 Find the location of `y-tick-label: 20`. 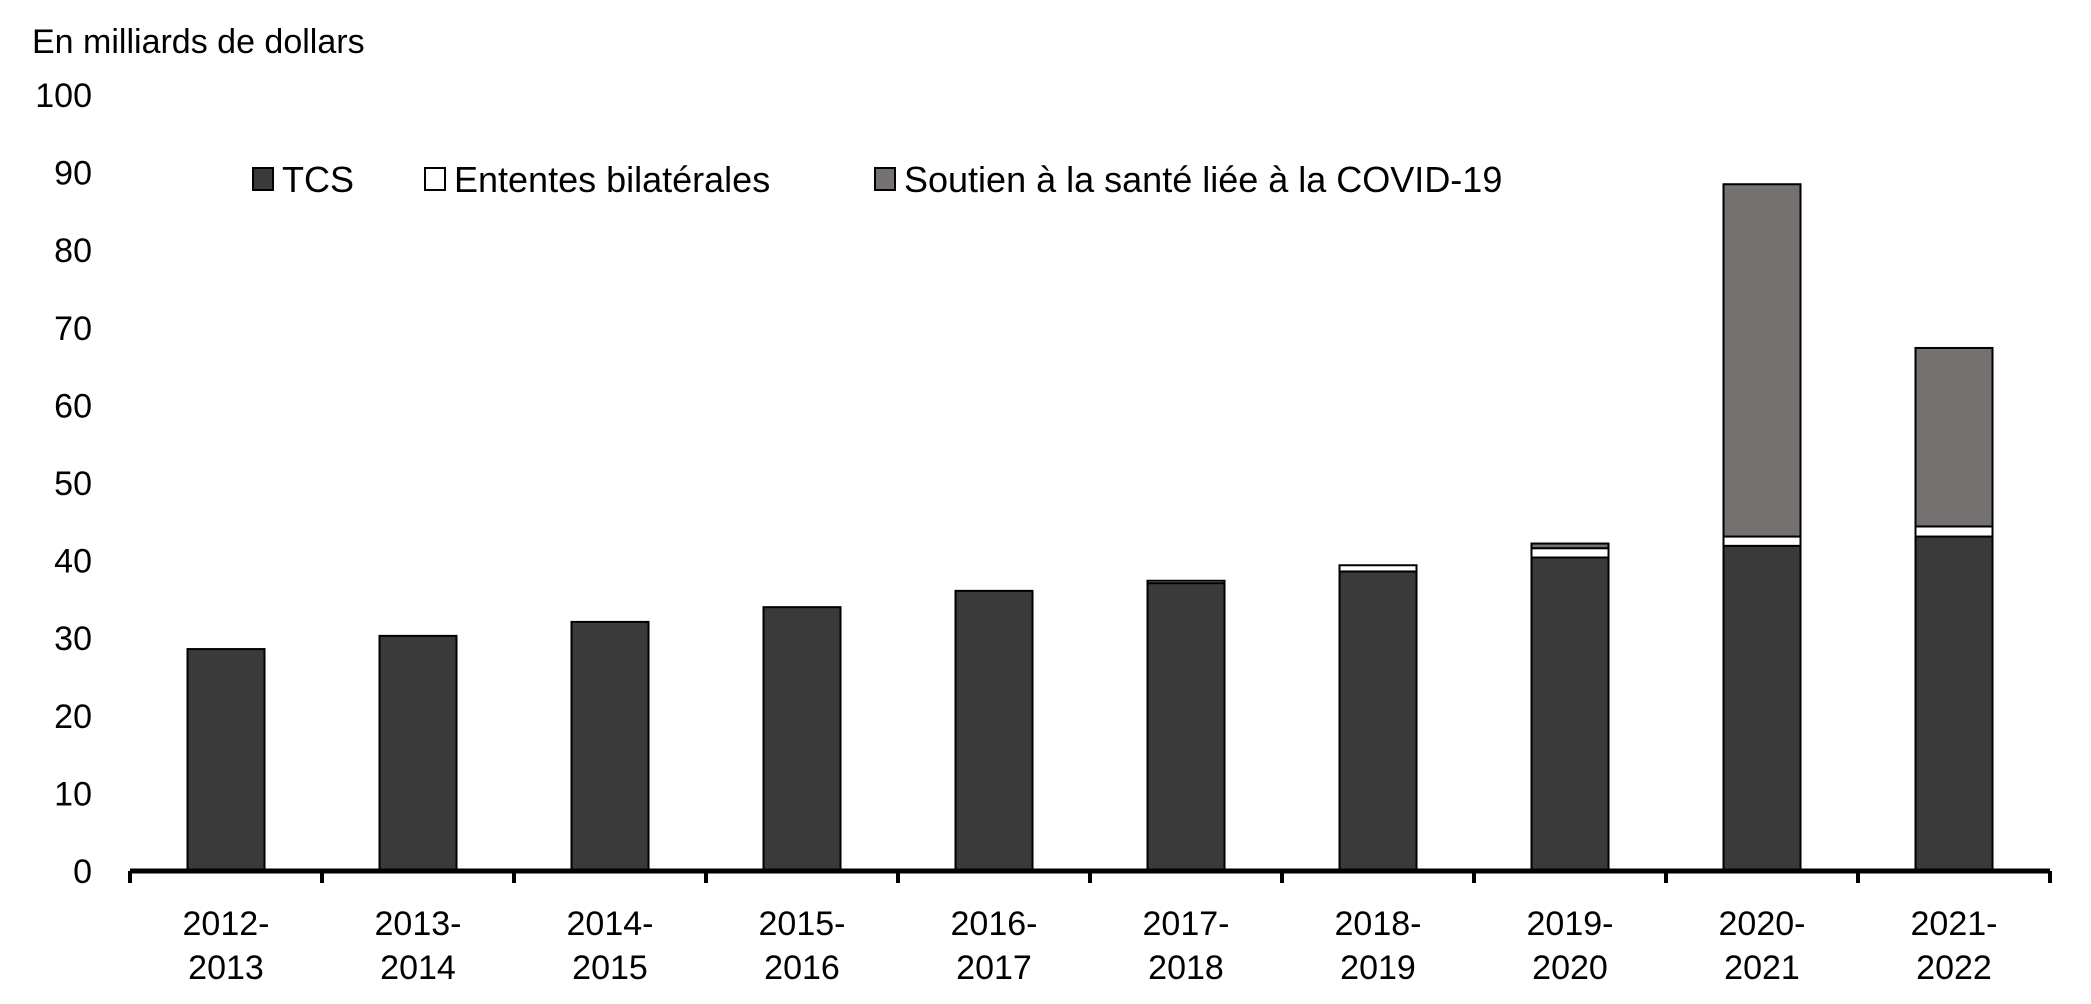

y-tick-label: 20 is located at coordinates (73, 717).